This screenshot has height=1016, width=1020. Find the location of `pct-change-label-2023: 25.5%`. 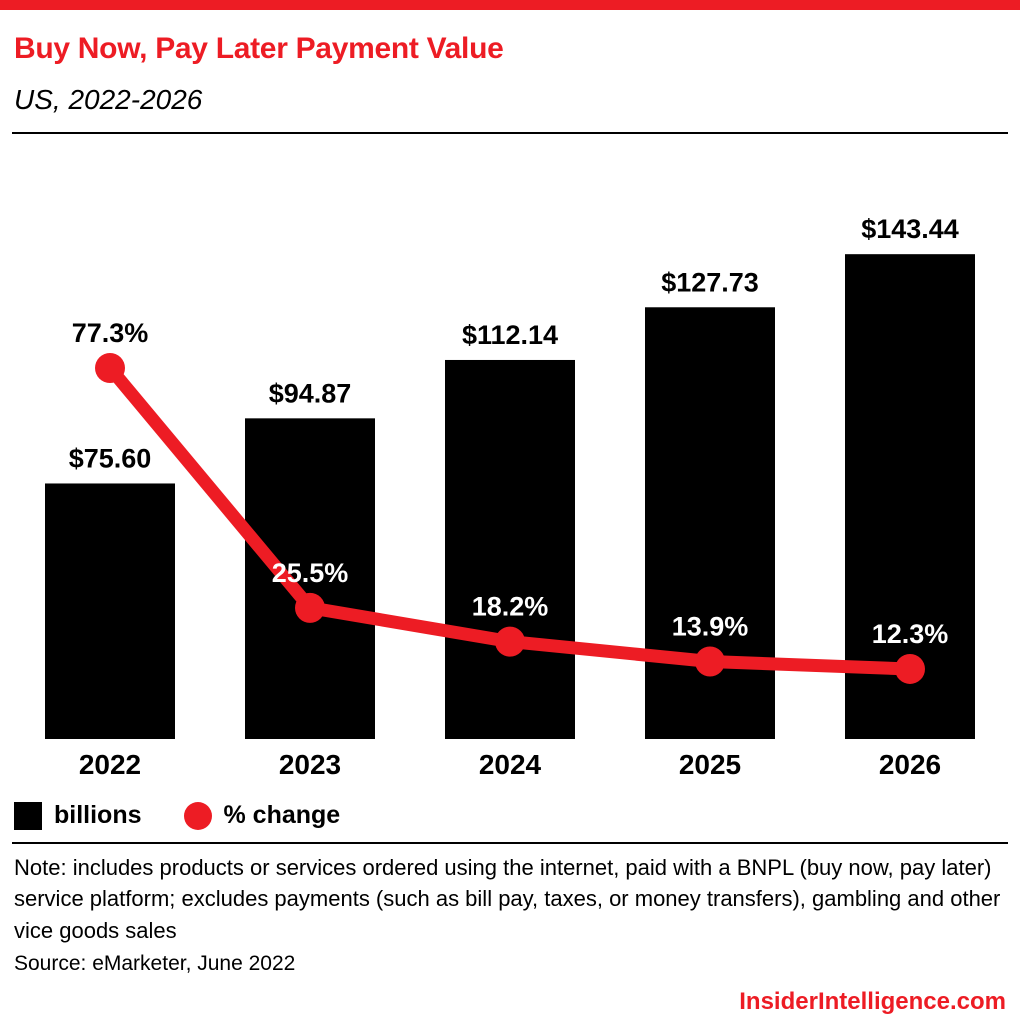

pct-change-label-2023: 25.5% is located at coordinates (310, 573).